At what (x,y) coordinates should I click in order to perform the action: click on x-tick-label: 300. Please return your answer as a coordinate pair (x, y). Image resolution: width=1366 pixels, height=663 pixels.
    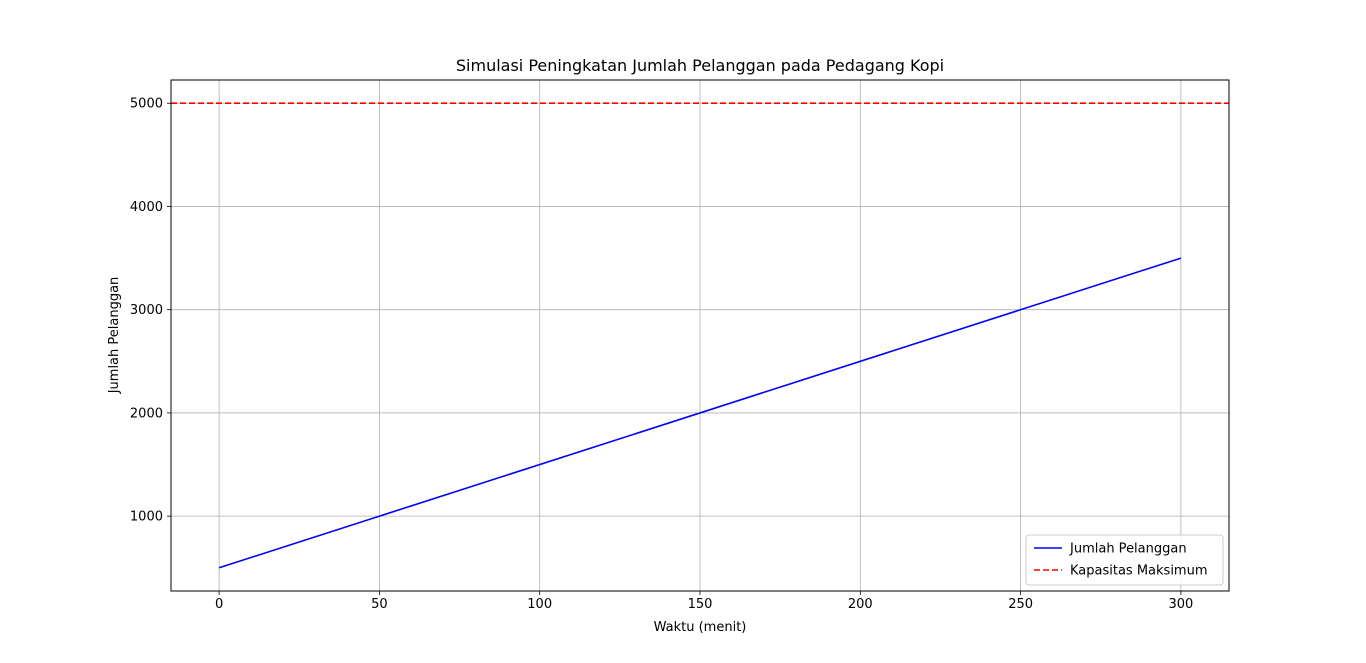
    Looking at the image, I should click on (1180, 604).